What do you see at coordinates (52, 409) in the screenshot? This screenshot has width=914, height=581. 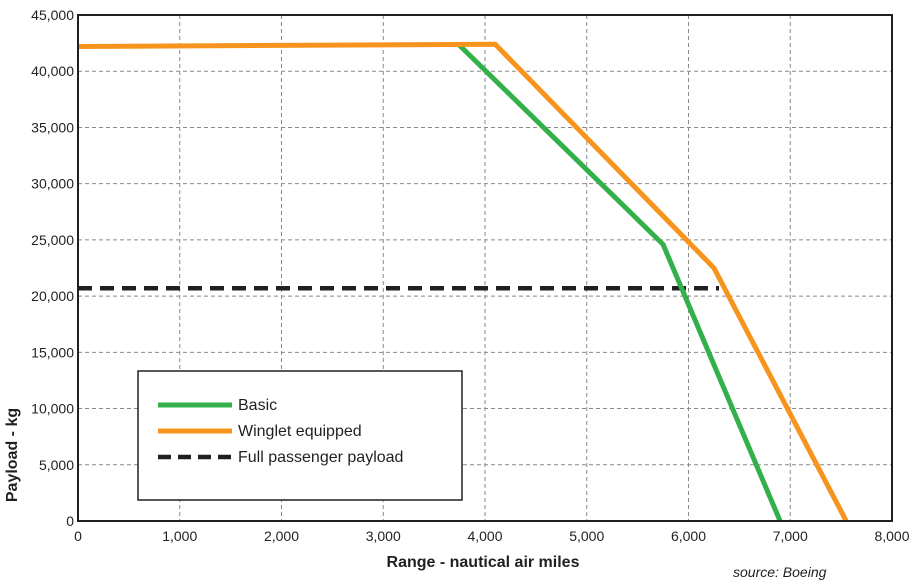 I see `y-tick-label: 10,000` at bounding box center [52, 409].